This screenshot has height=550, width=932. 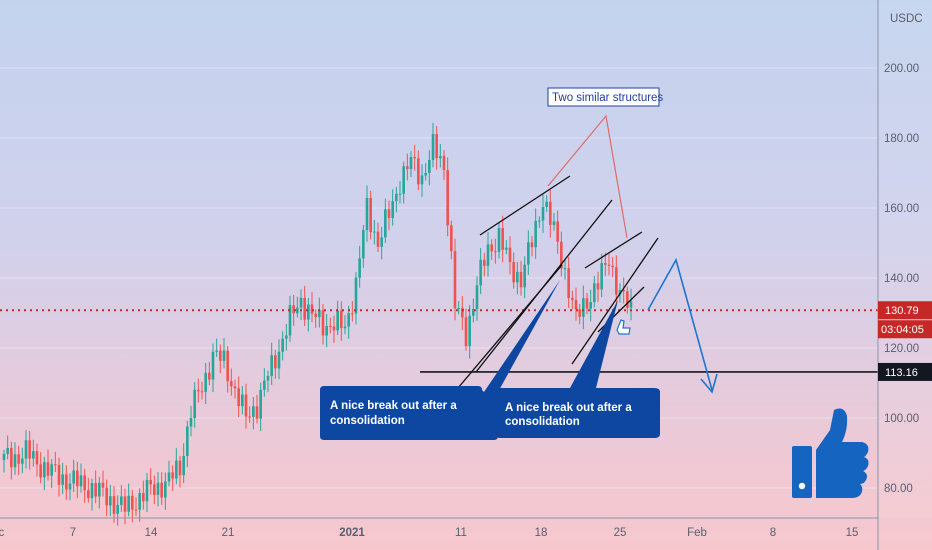 What do you see at coordinates (901, 279) in the screenshot?
I see `y-tick-label: 140.00` at bounding box center [901, 279].